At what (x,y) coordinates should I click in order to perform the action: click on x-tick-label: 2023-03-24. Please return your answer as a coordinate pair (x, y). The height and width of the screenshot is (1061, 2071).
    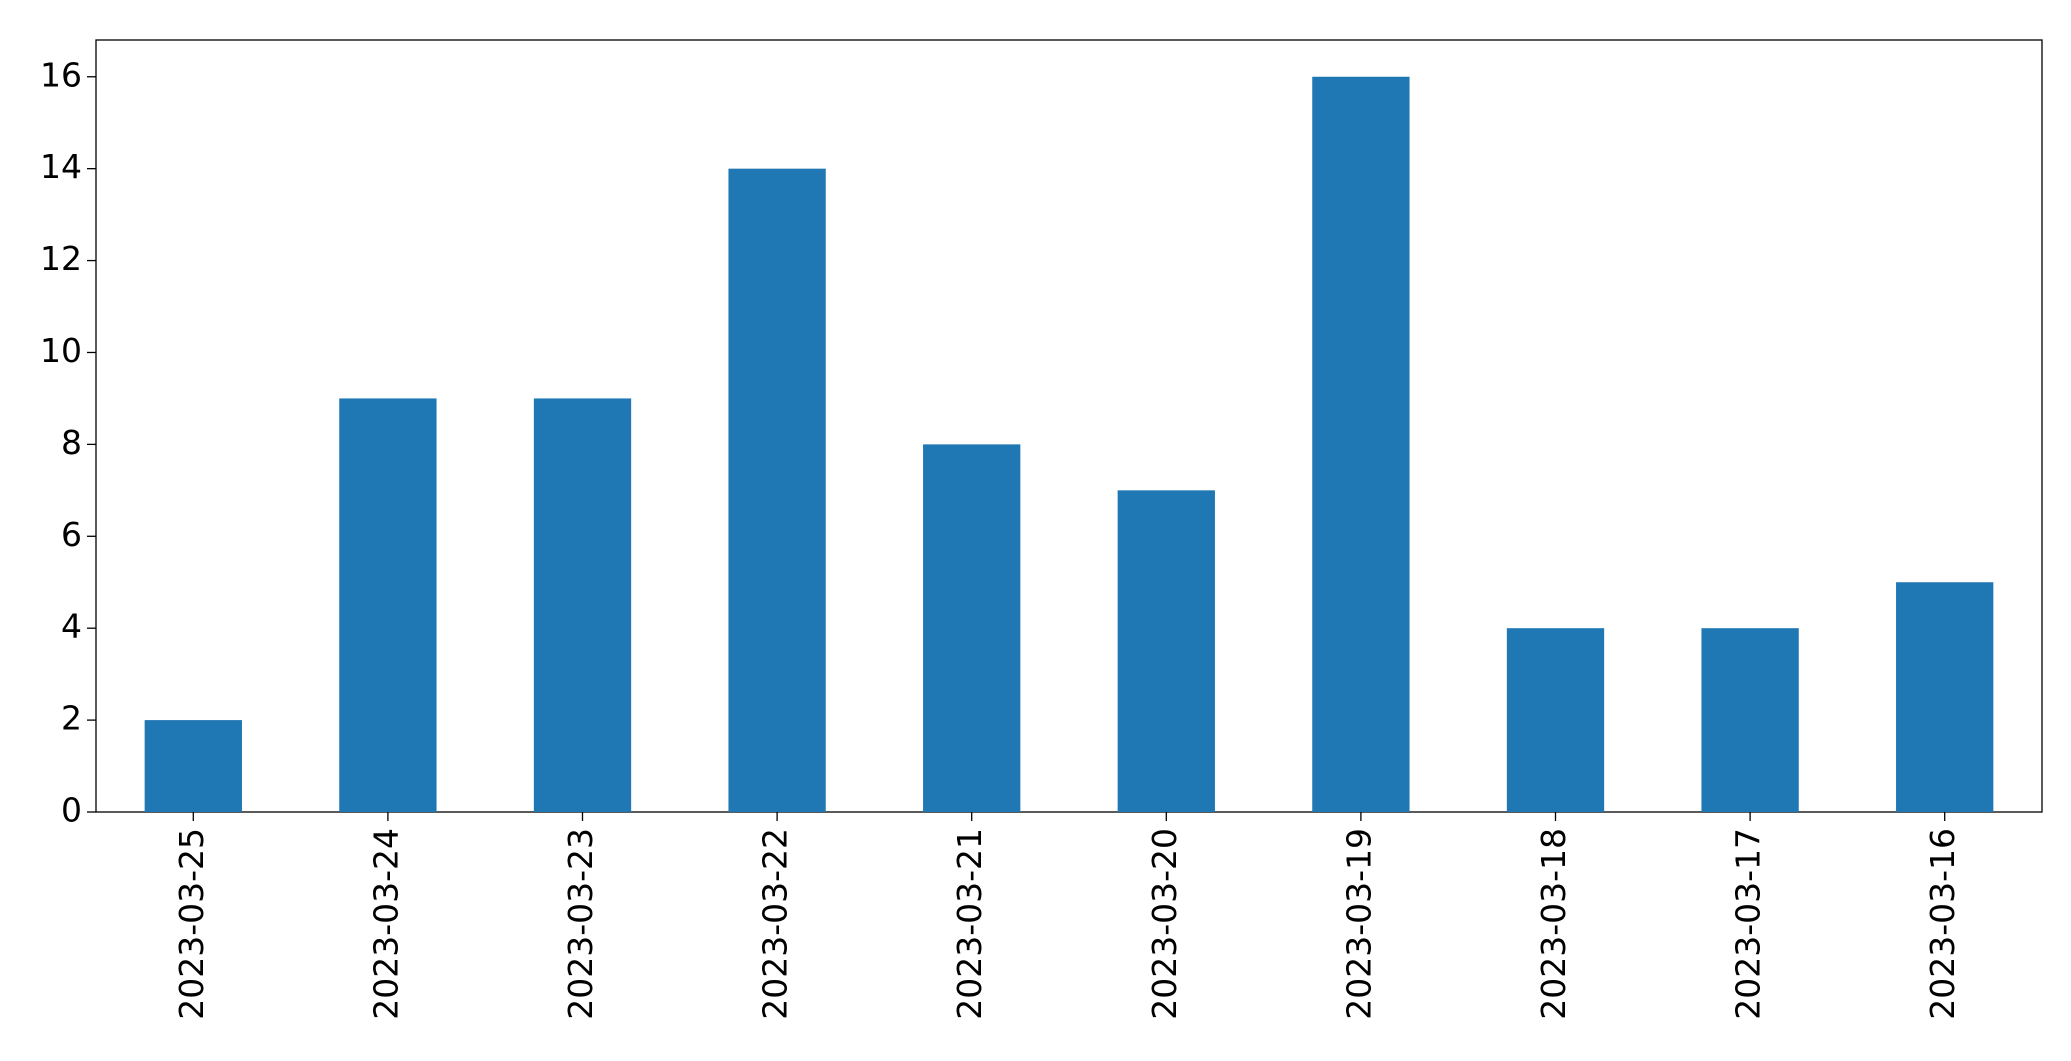
    Looking at the image, I should click on (385, 924).